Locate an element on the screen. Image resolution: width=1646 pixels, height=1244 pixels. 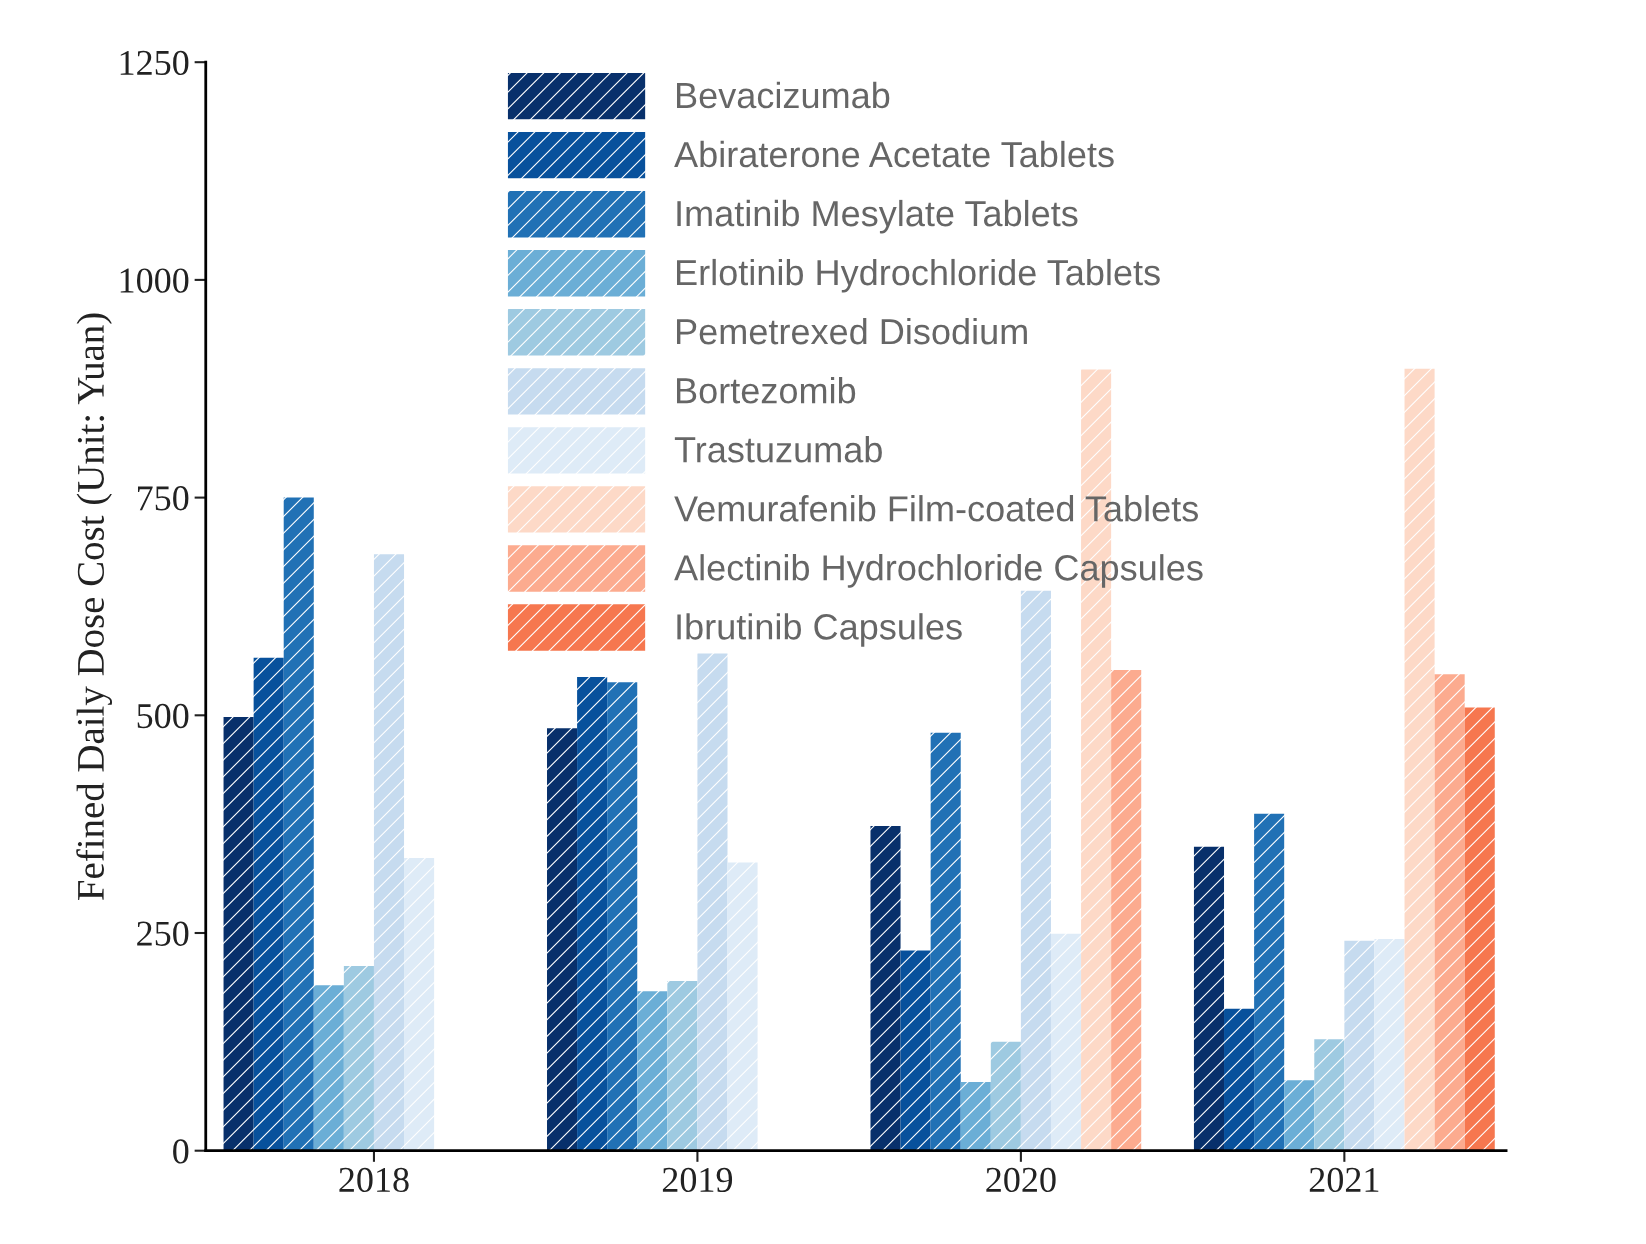
legend-label: Bortezomib is located at coordinates (766, 390).